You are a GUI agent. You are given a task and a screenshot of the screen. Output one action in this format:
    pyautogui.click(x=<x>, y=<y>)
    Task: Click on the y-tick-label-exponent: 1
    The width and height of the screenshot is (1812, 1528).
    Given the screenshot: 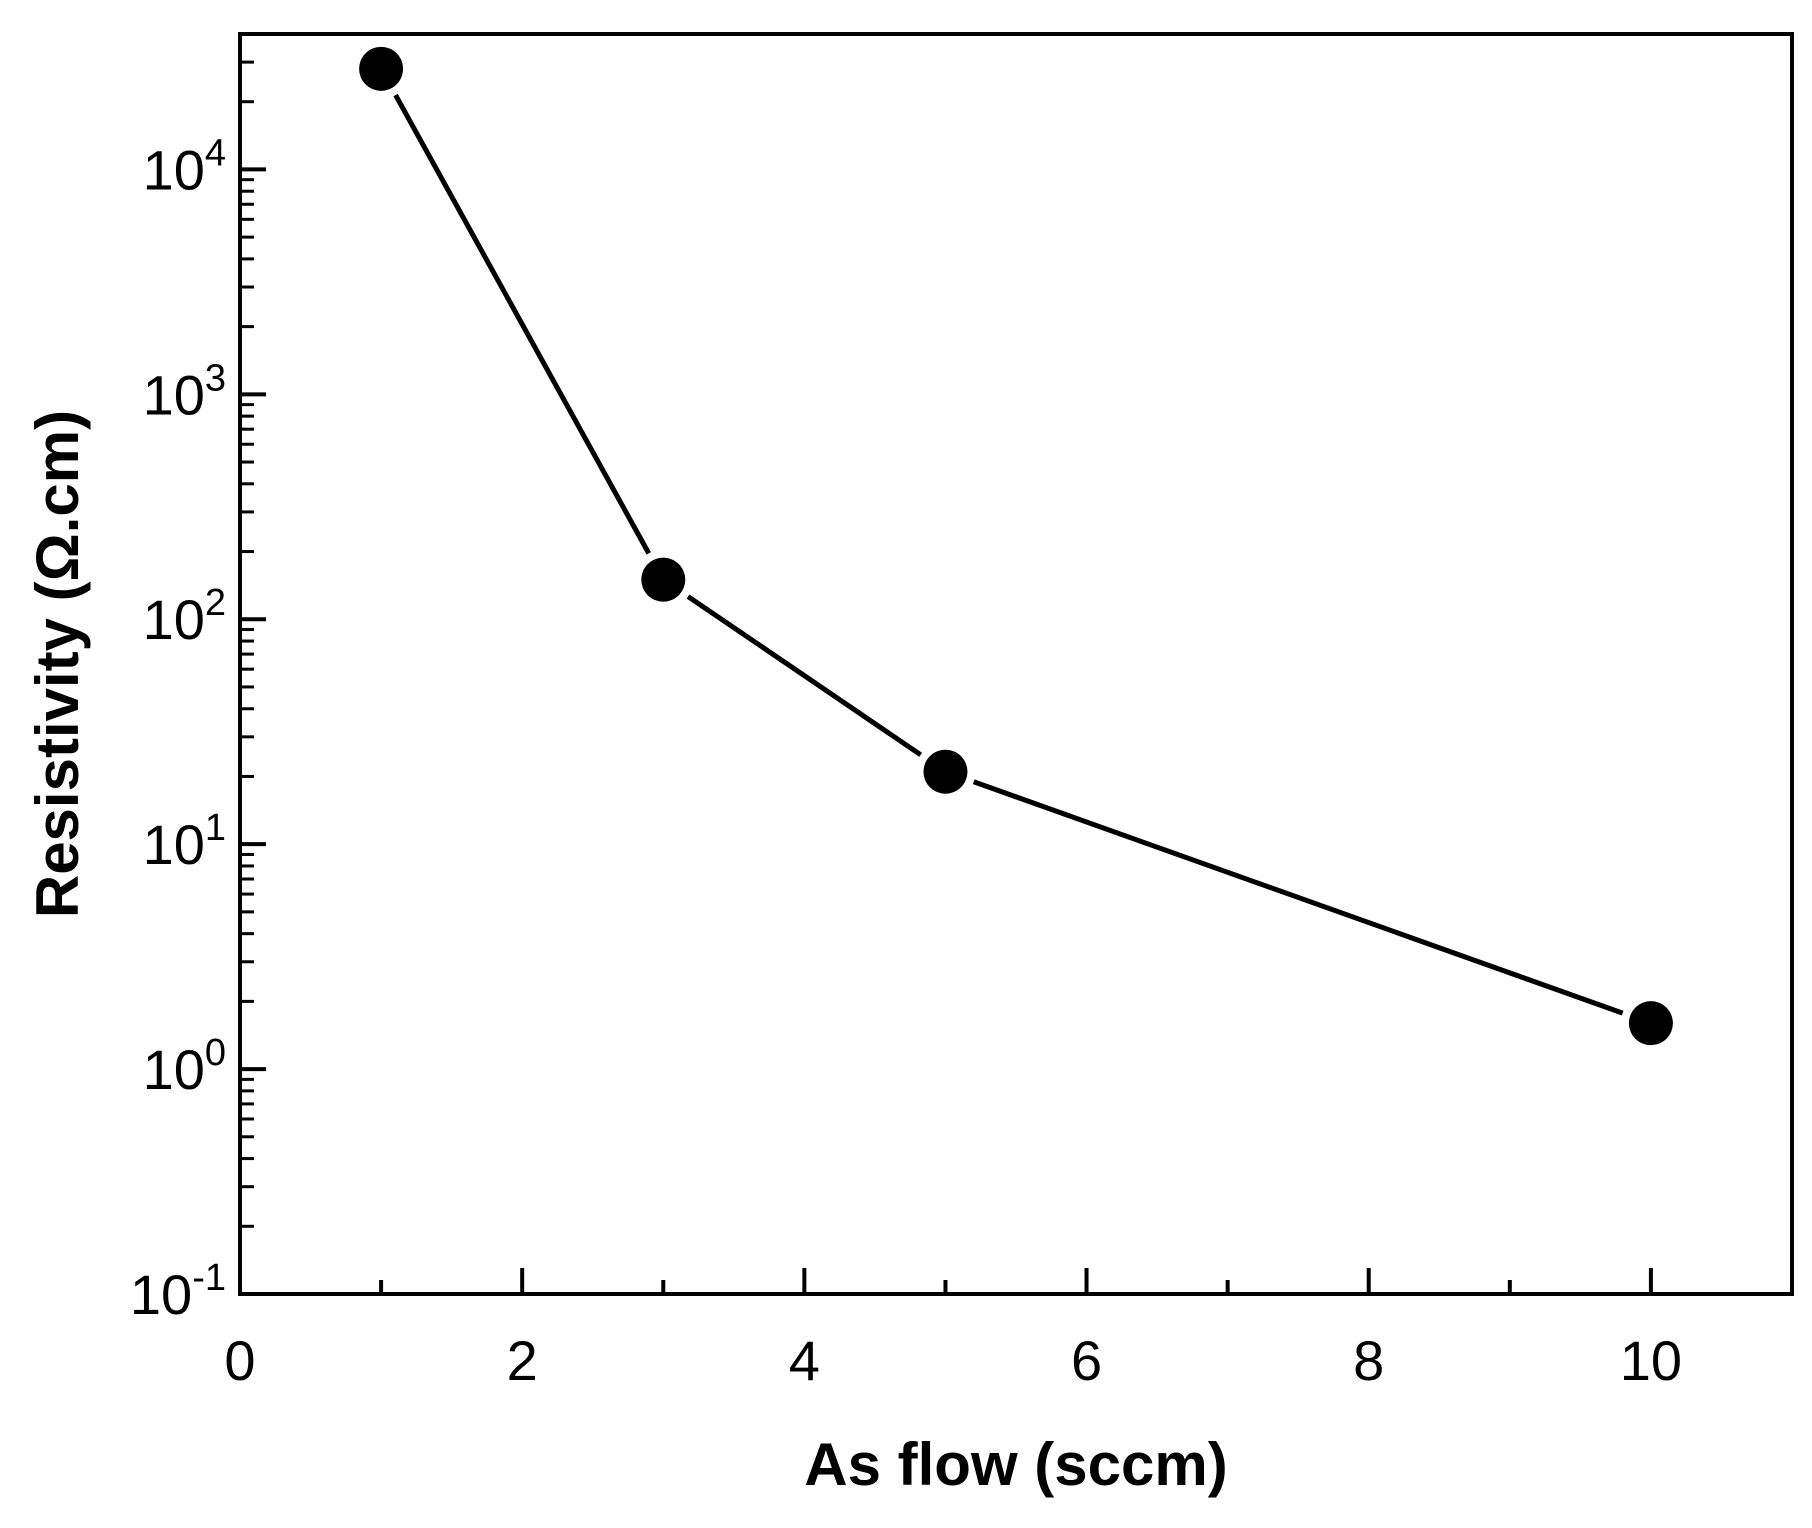 What is the action you would take?
    pyautogui.click(x=215, y=828)
    